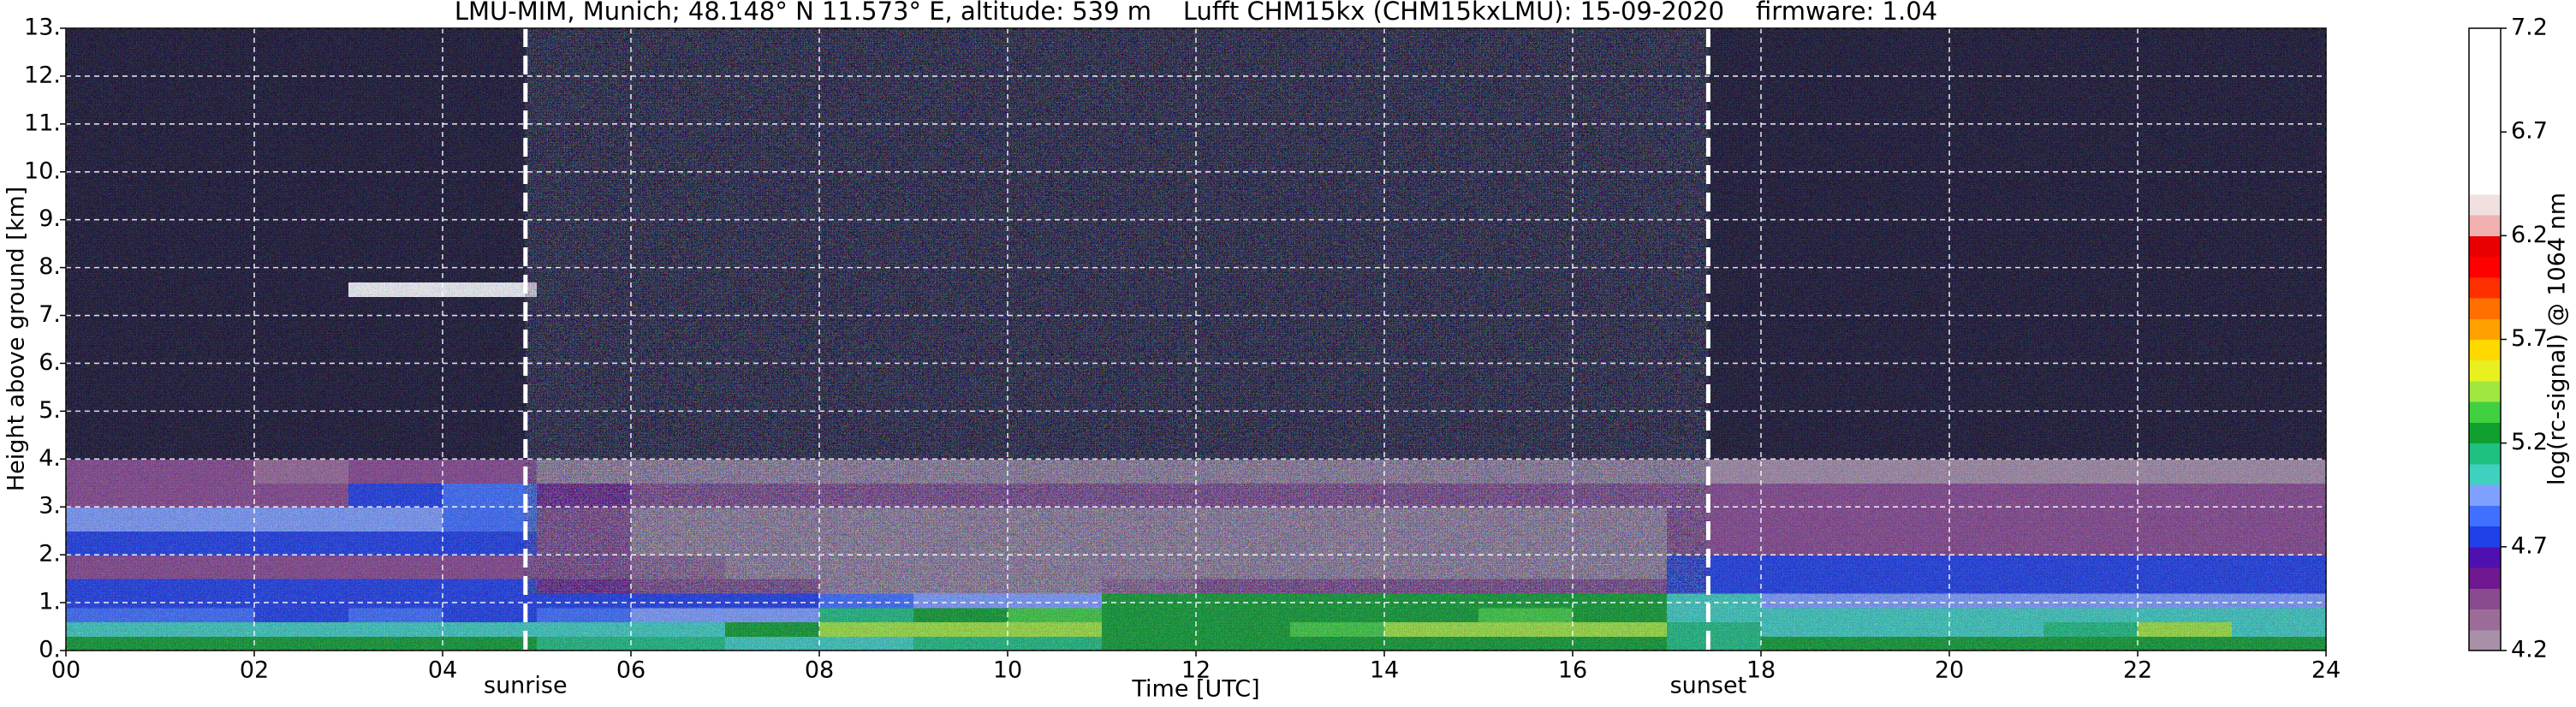  I want to click on y-tick-label: 2., so click(50, 554).